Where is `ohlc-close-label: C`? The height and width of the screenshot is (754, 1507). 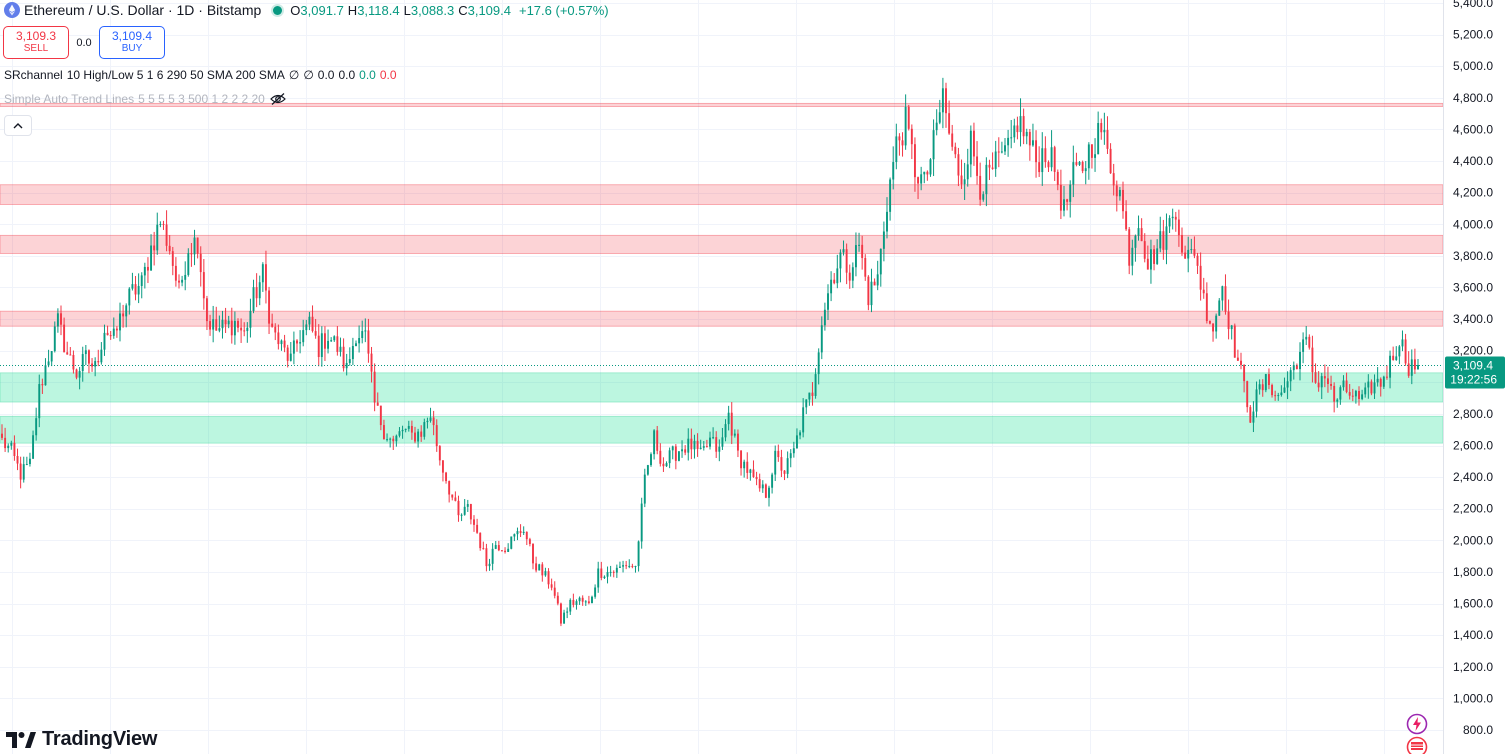
ohlc-close-label: C is located at coordinates (463, 10).